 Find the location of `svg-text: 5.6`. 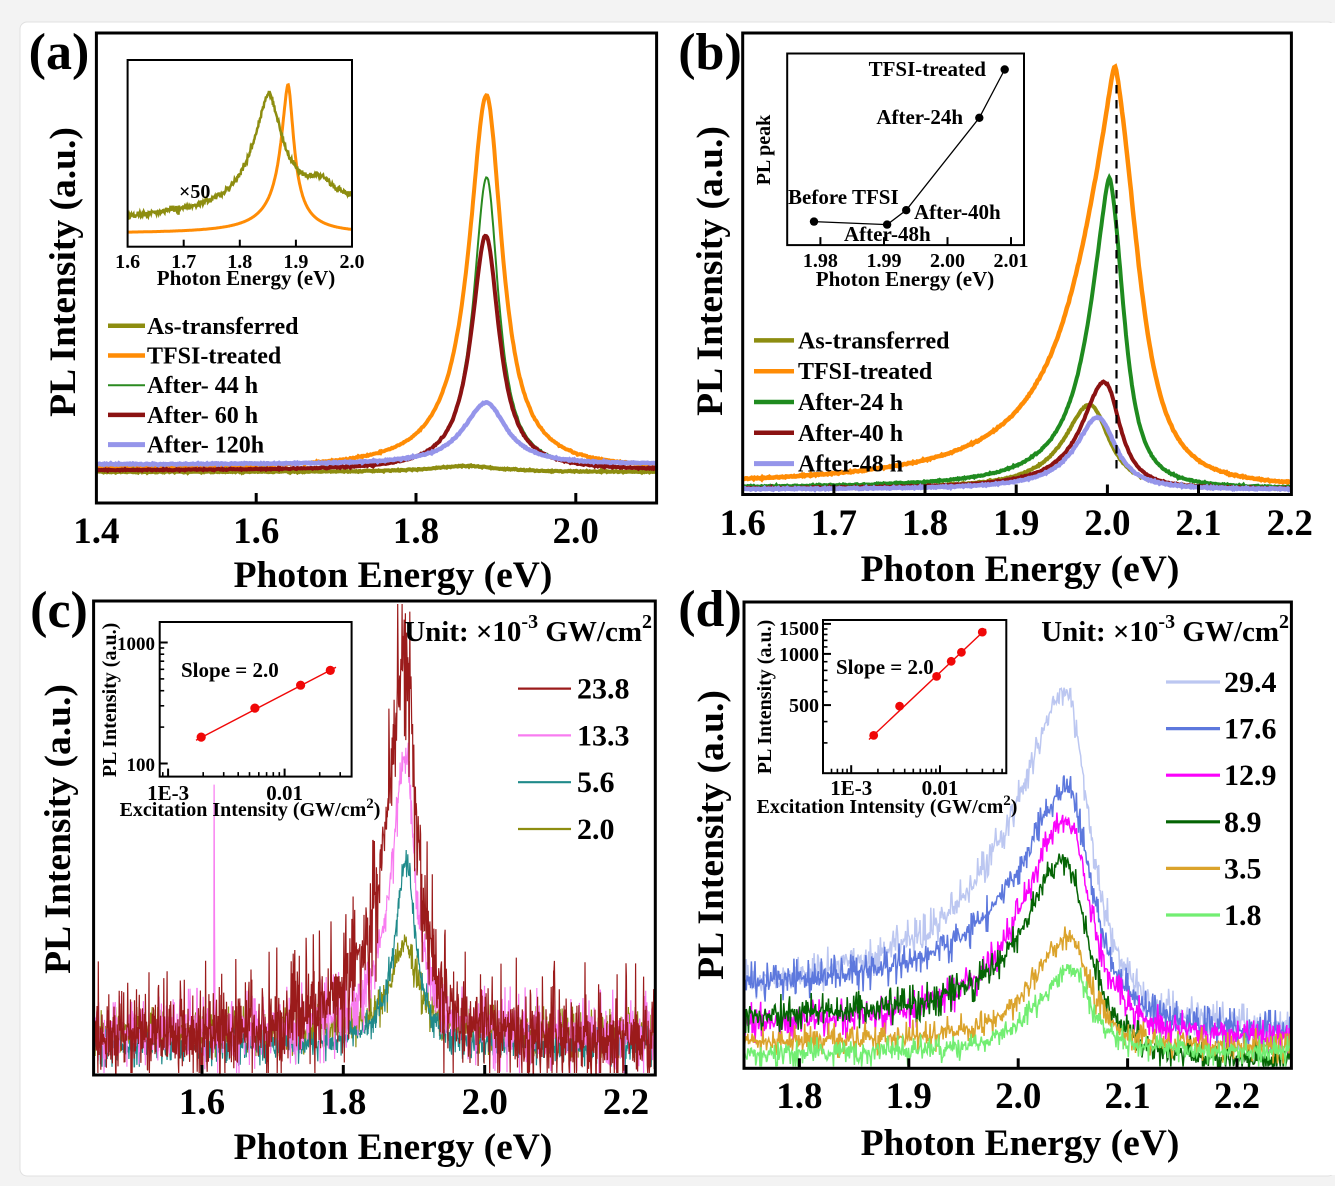

svg-text: 5.6 is located at coordinates (596, 782).